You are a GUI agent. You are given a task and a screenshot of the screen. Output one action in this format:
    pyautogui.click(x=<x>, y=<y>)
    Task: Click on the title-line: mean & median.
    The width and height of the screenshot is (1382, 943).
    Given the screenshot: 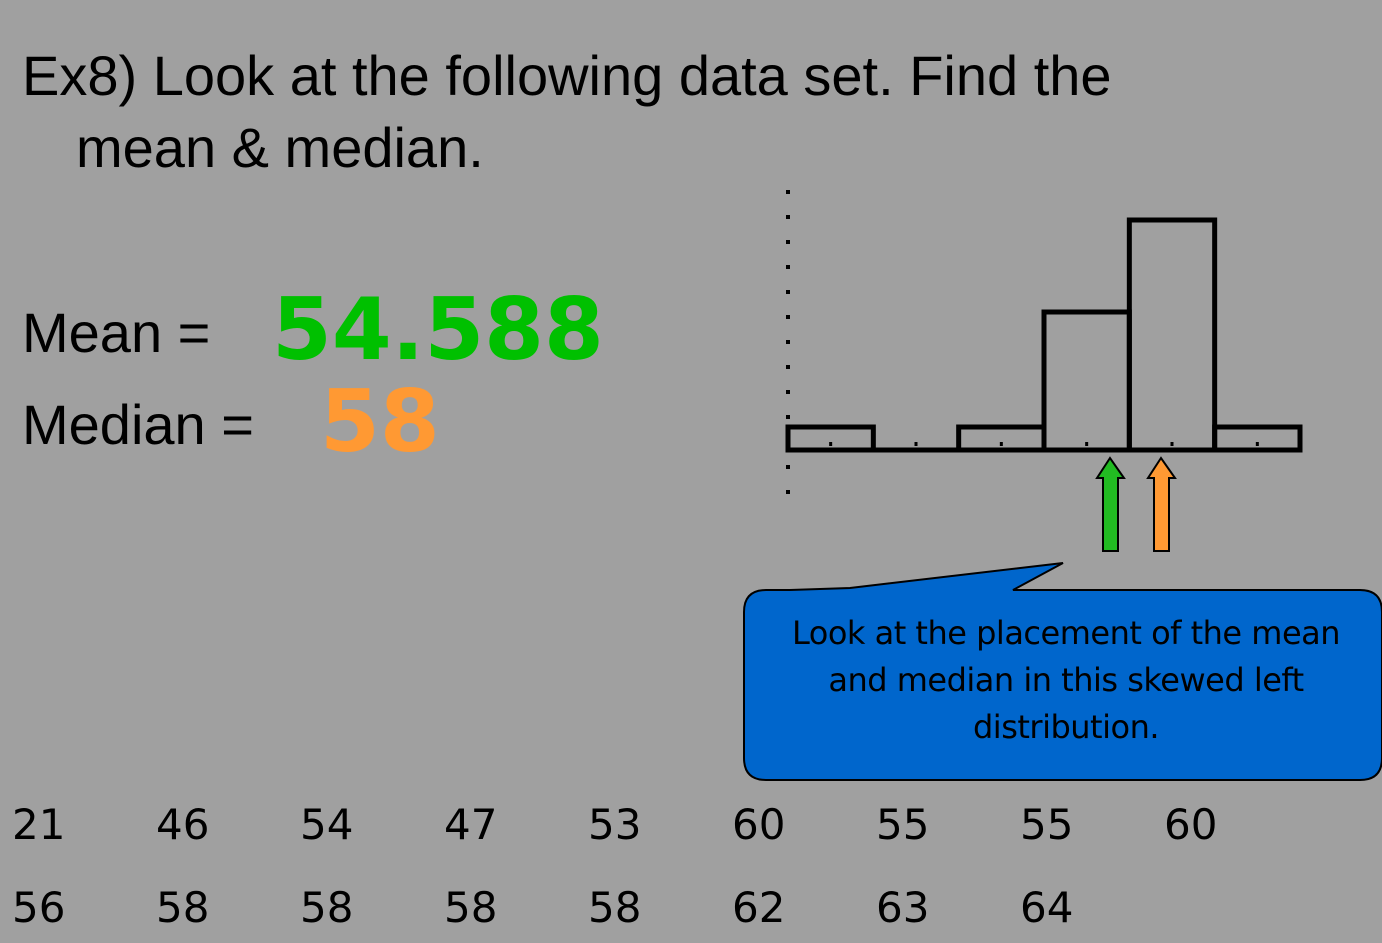 What is the action you would take?
    pyautogui.click(x=280, y=147)
    